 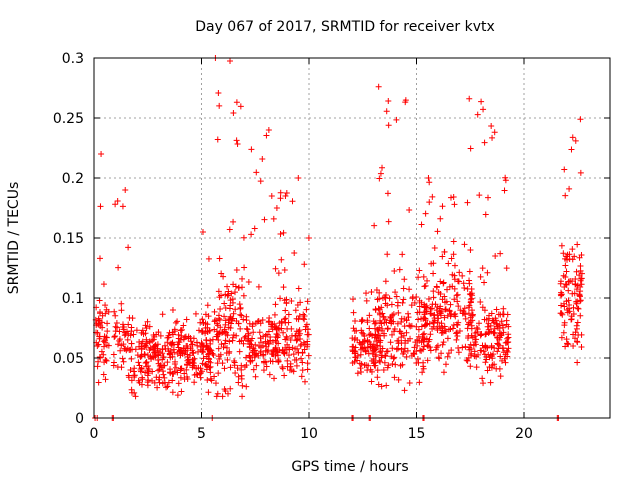 I want to click on y-tick-label: 0.3, so click(x=73, y=59).